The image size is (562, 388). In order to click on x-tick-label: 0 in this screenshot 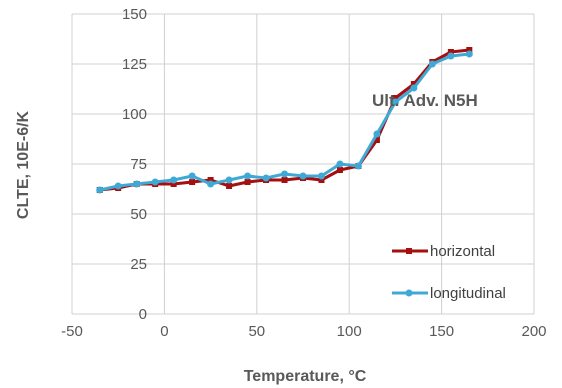, I will do `click(164, 331)`.